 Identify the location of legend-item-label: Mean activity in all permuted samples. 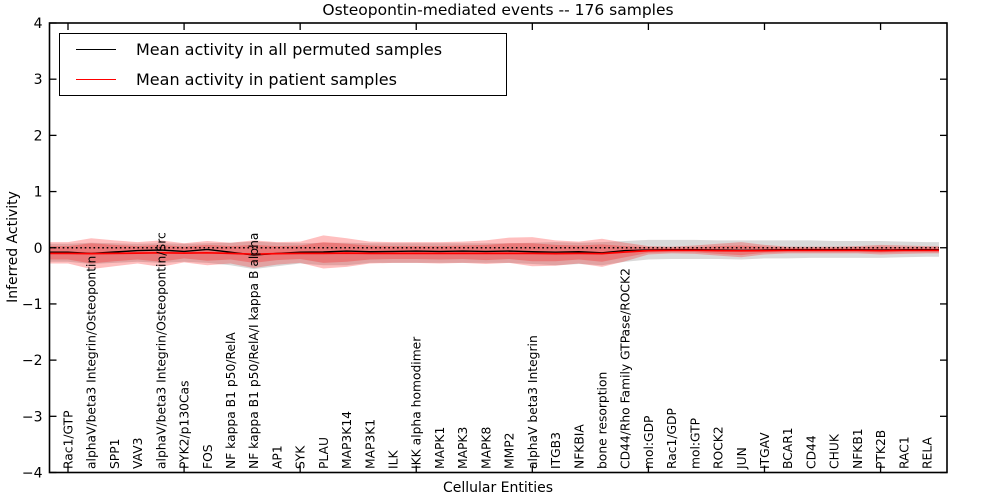
(289, 50).